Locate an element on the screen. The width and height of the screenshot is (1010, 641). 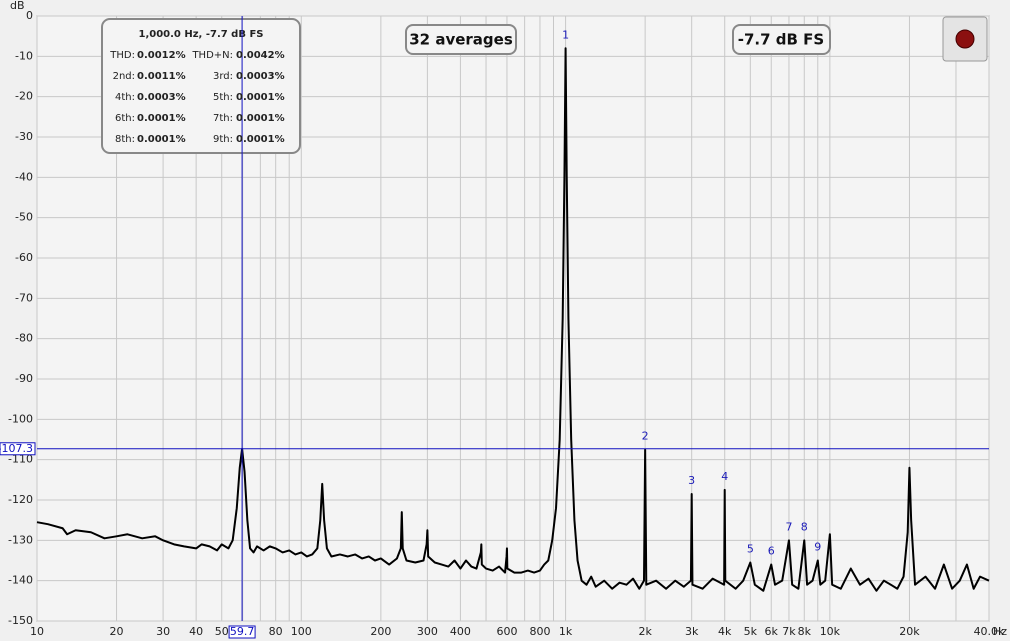
averages-badge is located at coordinates (461, 39).